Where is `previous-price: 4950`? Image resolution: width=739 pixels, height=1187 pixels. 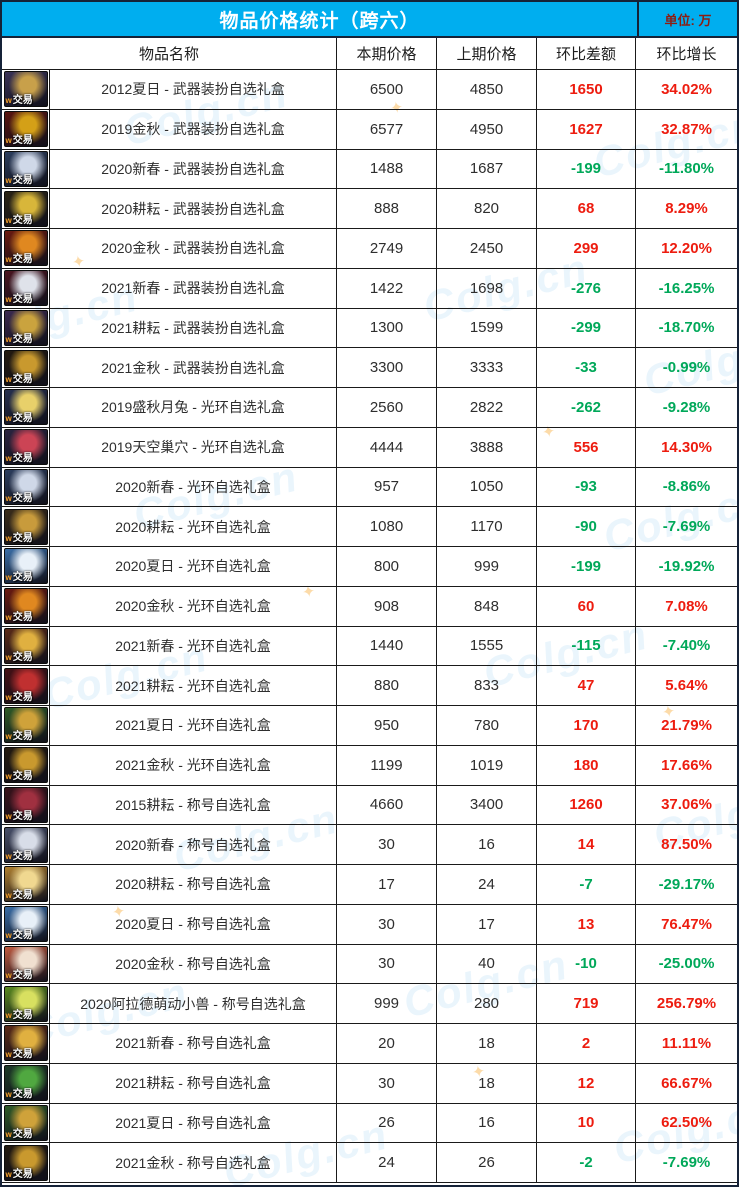
previous-price: 4950 is located at coordinates (487, 129).